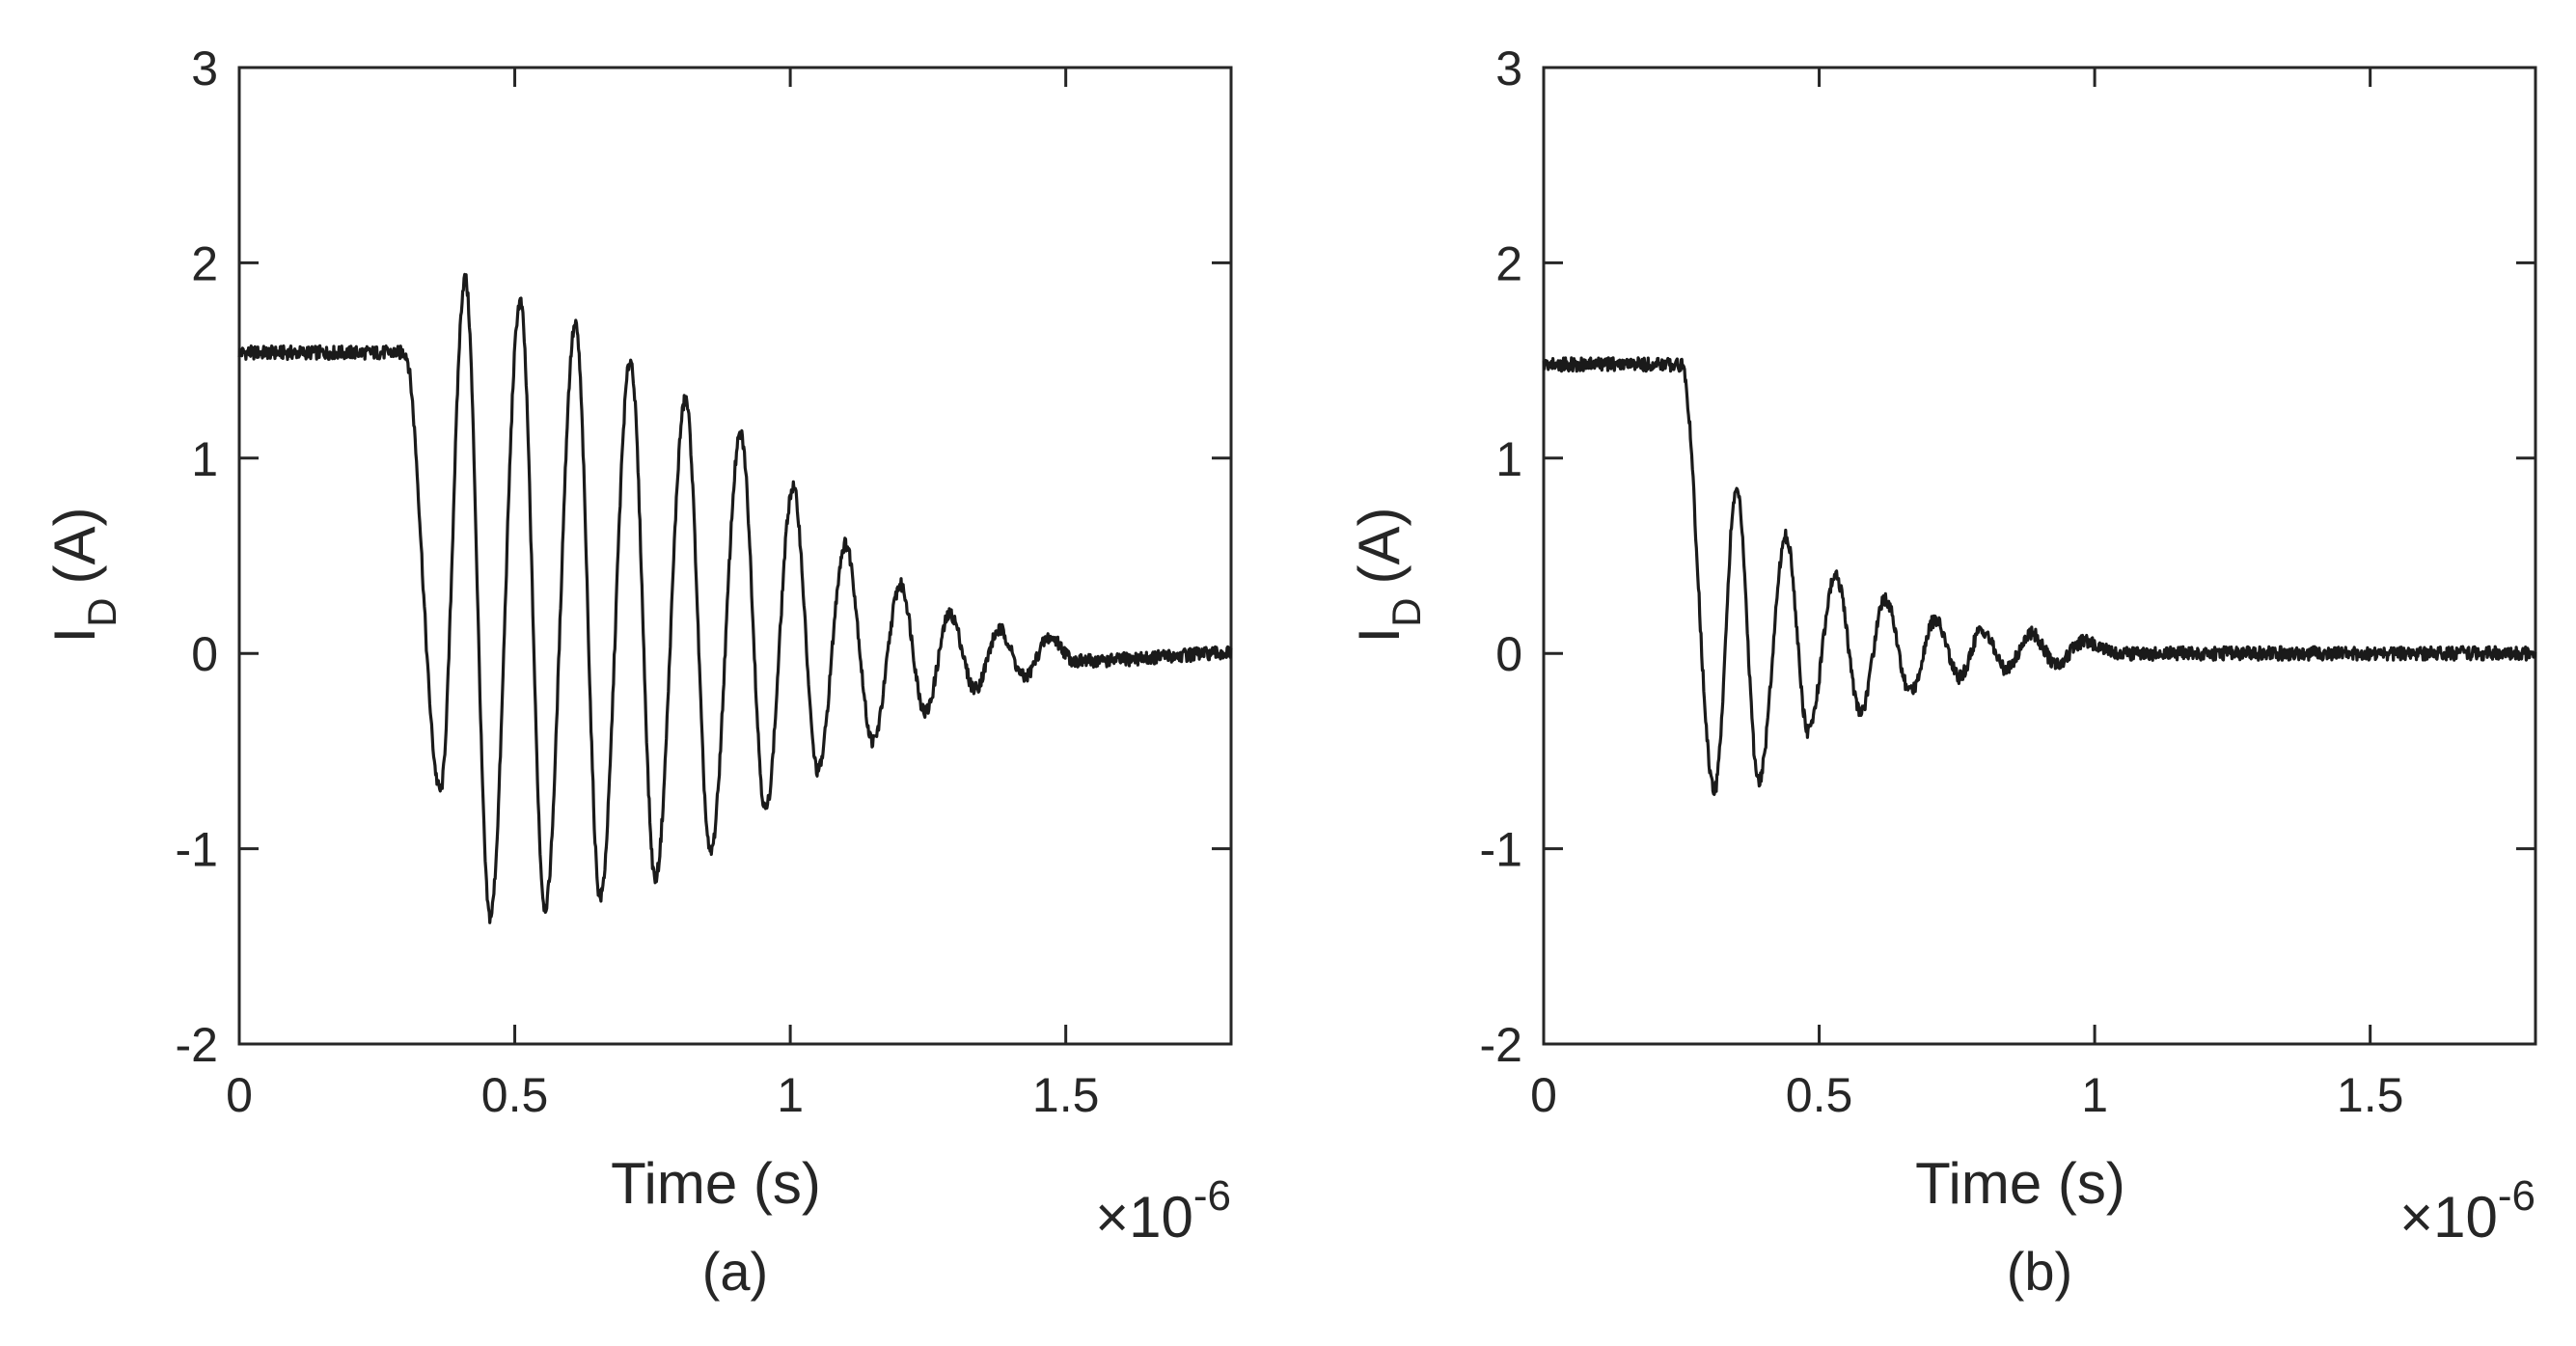 Image resolution: width=2576 pixels, height=1346 pixels. Describe the element at coordinates (735, 1272) in the screenshot. I see `panel-label: (a)` at that location.